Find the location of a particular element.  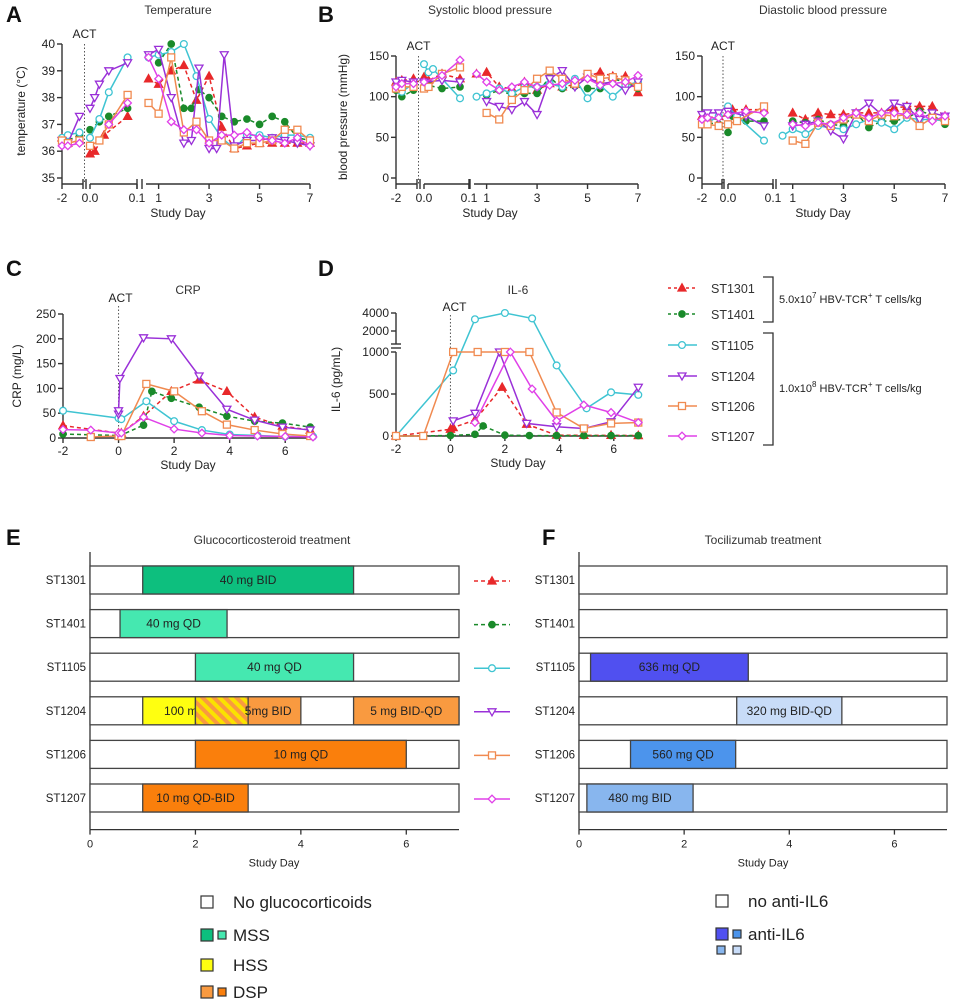

gantt-row: ST1207 10 mg QD-BID is located at coordinates (253, 798).